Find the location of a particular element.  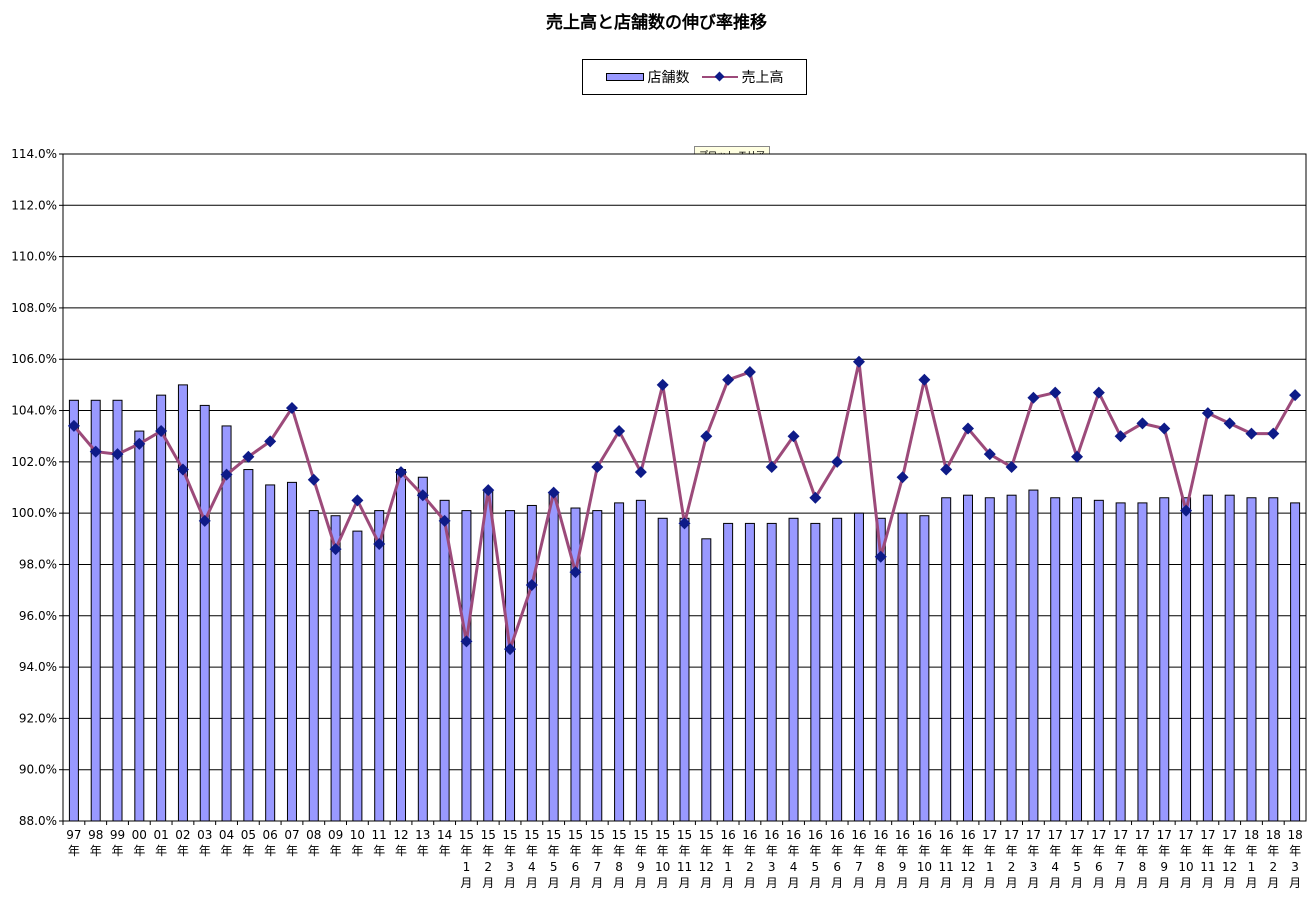

x-tick-label: 14 is located at coordinates (444, 835).